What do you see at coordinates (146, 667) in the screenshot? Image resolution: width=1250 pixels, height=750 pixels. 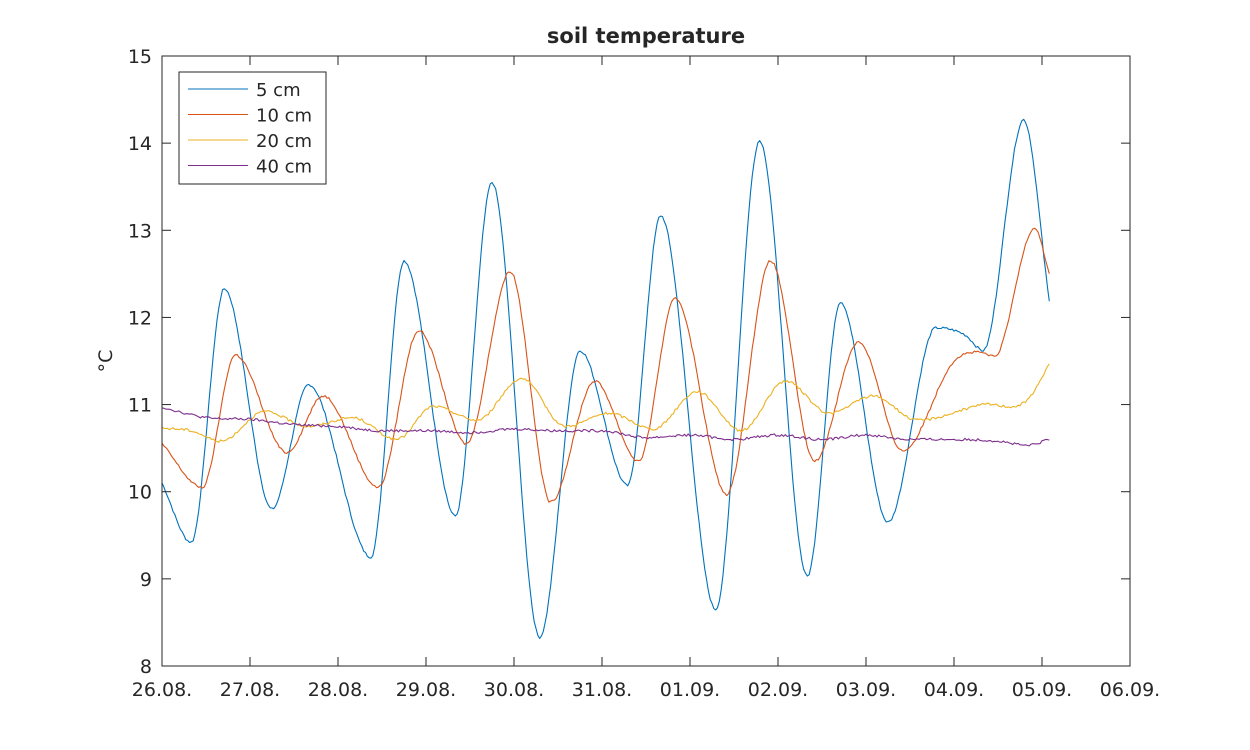 I see `y-tick-label: 8` at bounding box center [146, 667].